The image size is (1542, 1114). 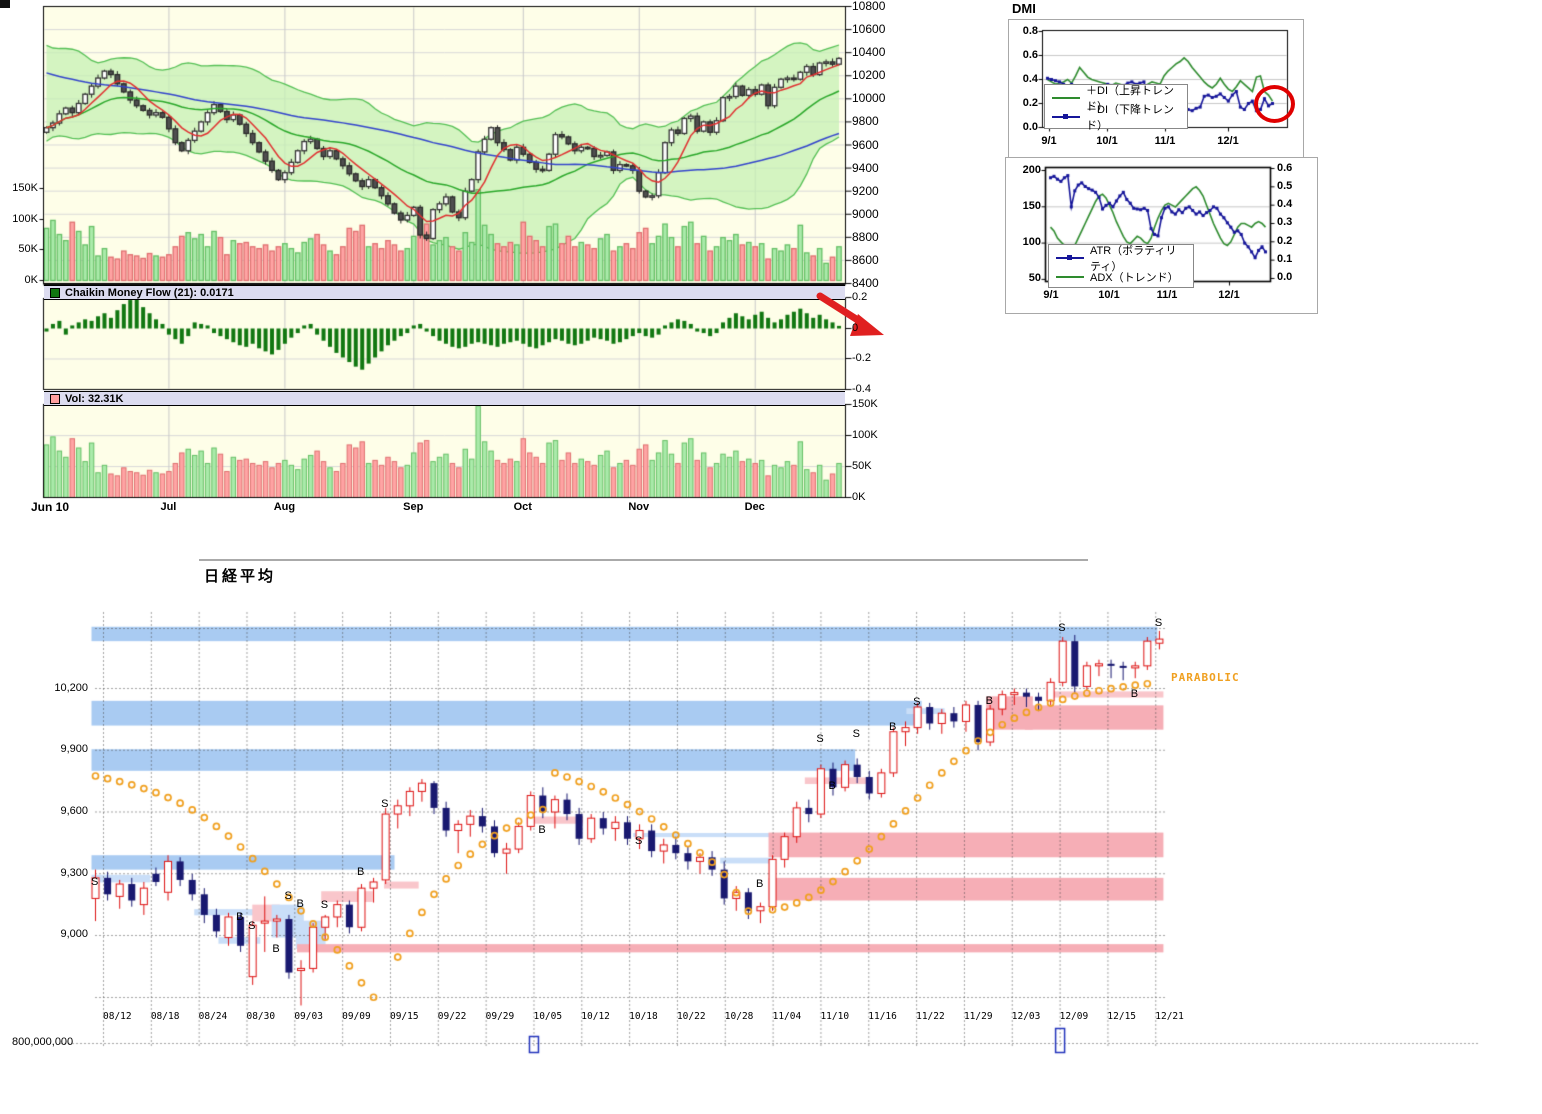 I want to click on price-axis-label: 8800, so click(x=865, y=236).